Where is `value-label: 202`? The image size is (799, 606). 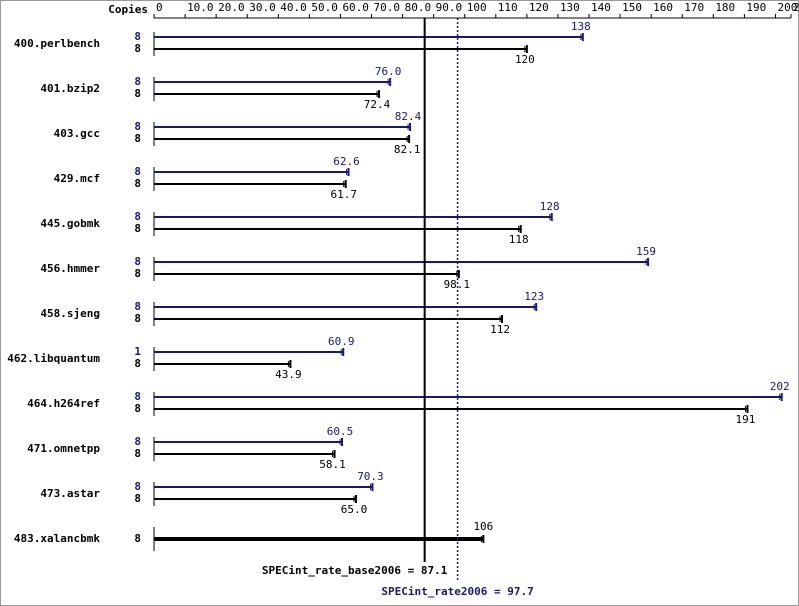
value-label: 202 is located at coordinates (780, 386).